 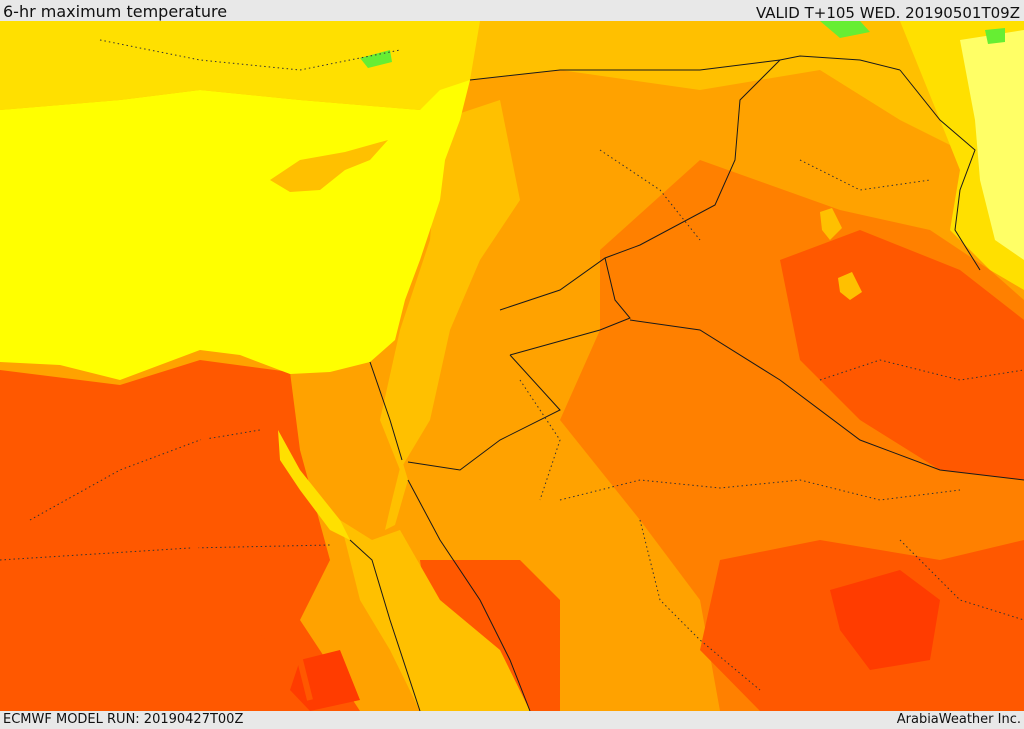 I want to click on border-iran-iraq, so click(x=940, y=170).